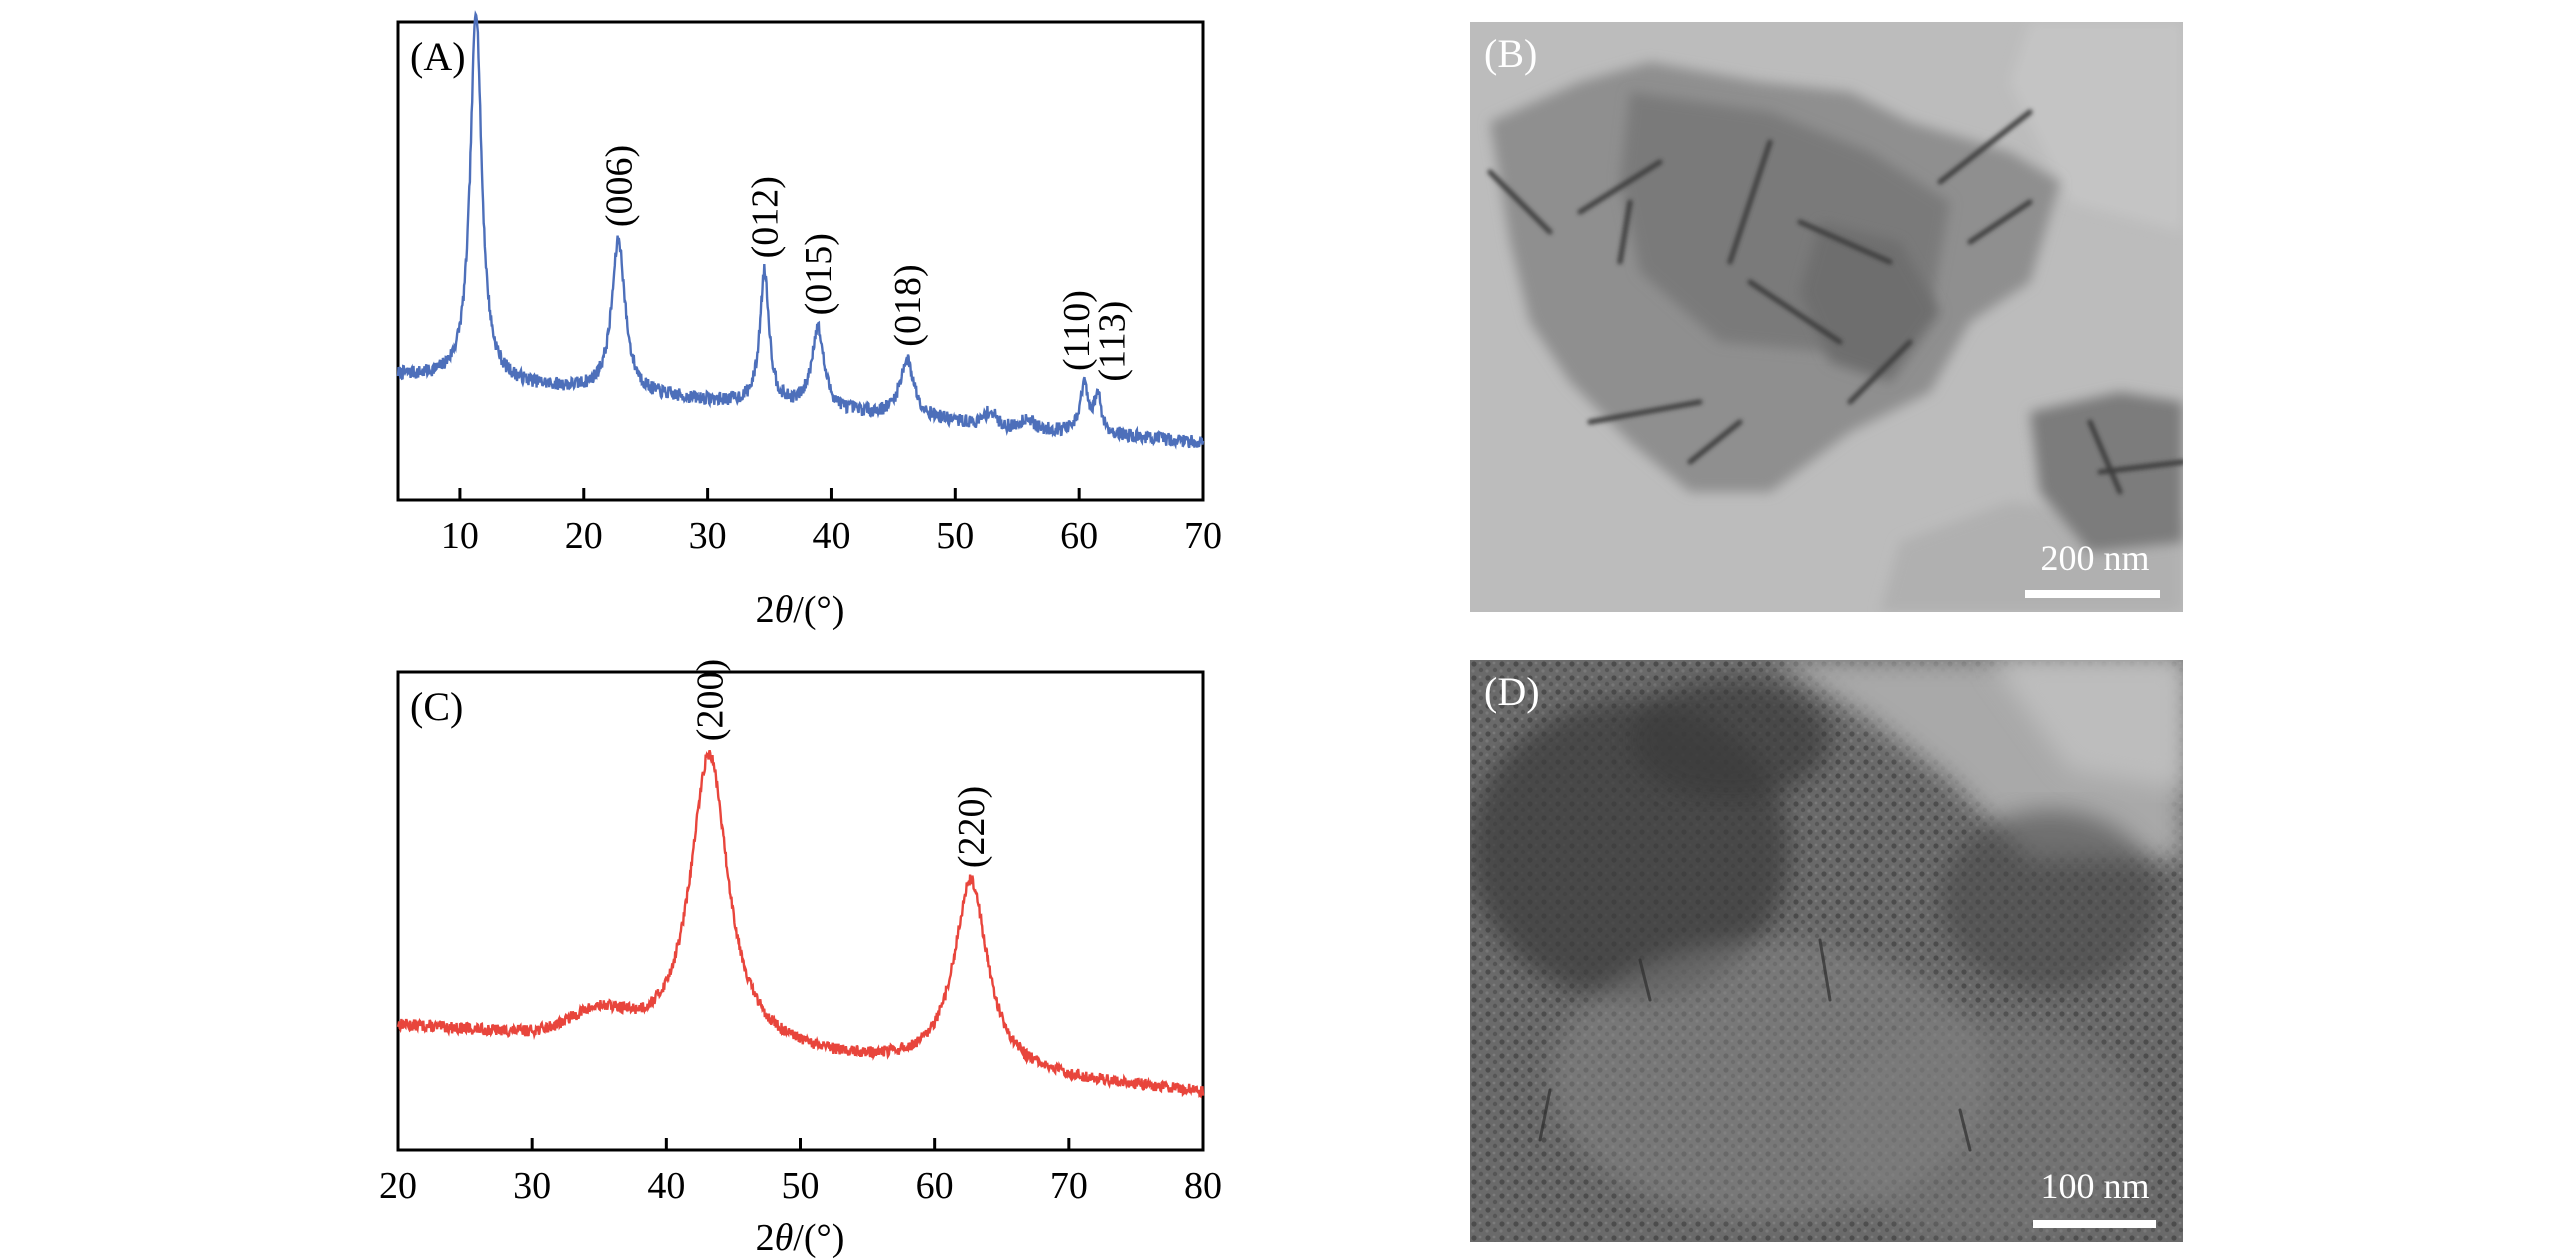 This screenshot has width=2567, height=1260. I want to click on x-ticks-a: 10 20 30 40 50 60 70, so click(831, 522).